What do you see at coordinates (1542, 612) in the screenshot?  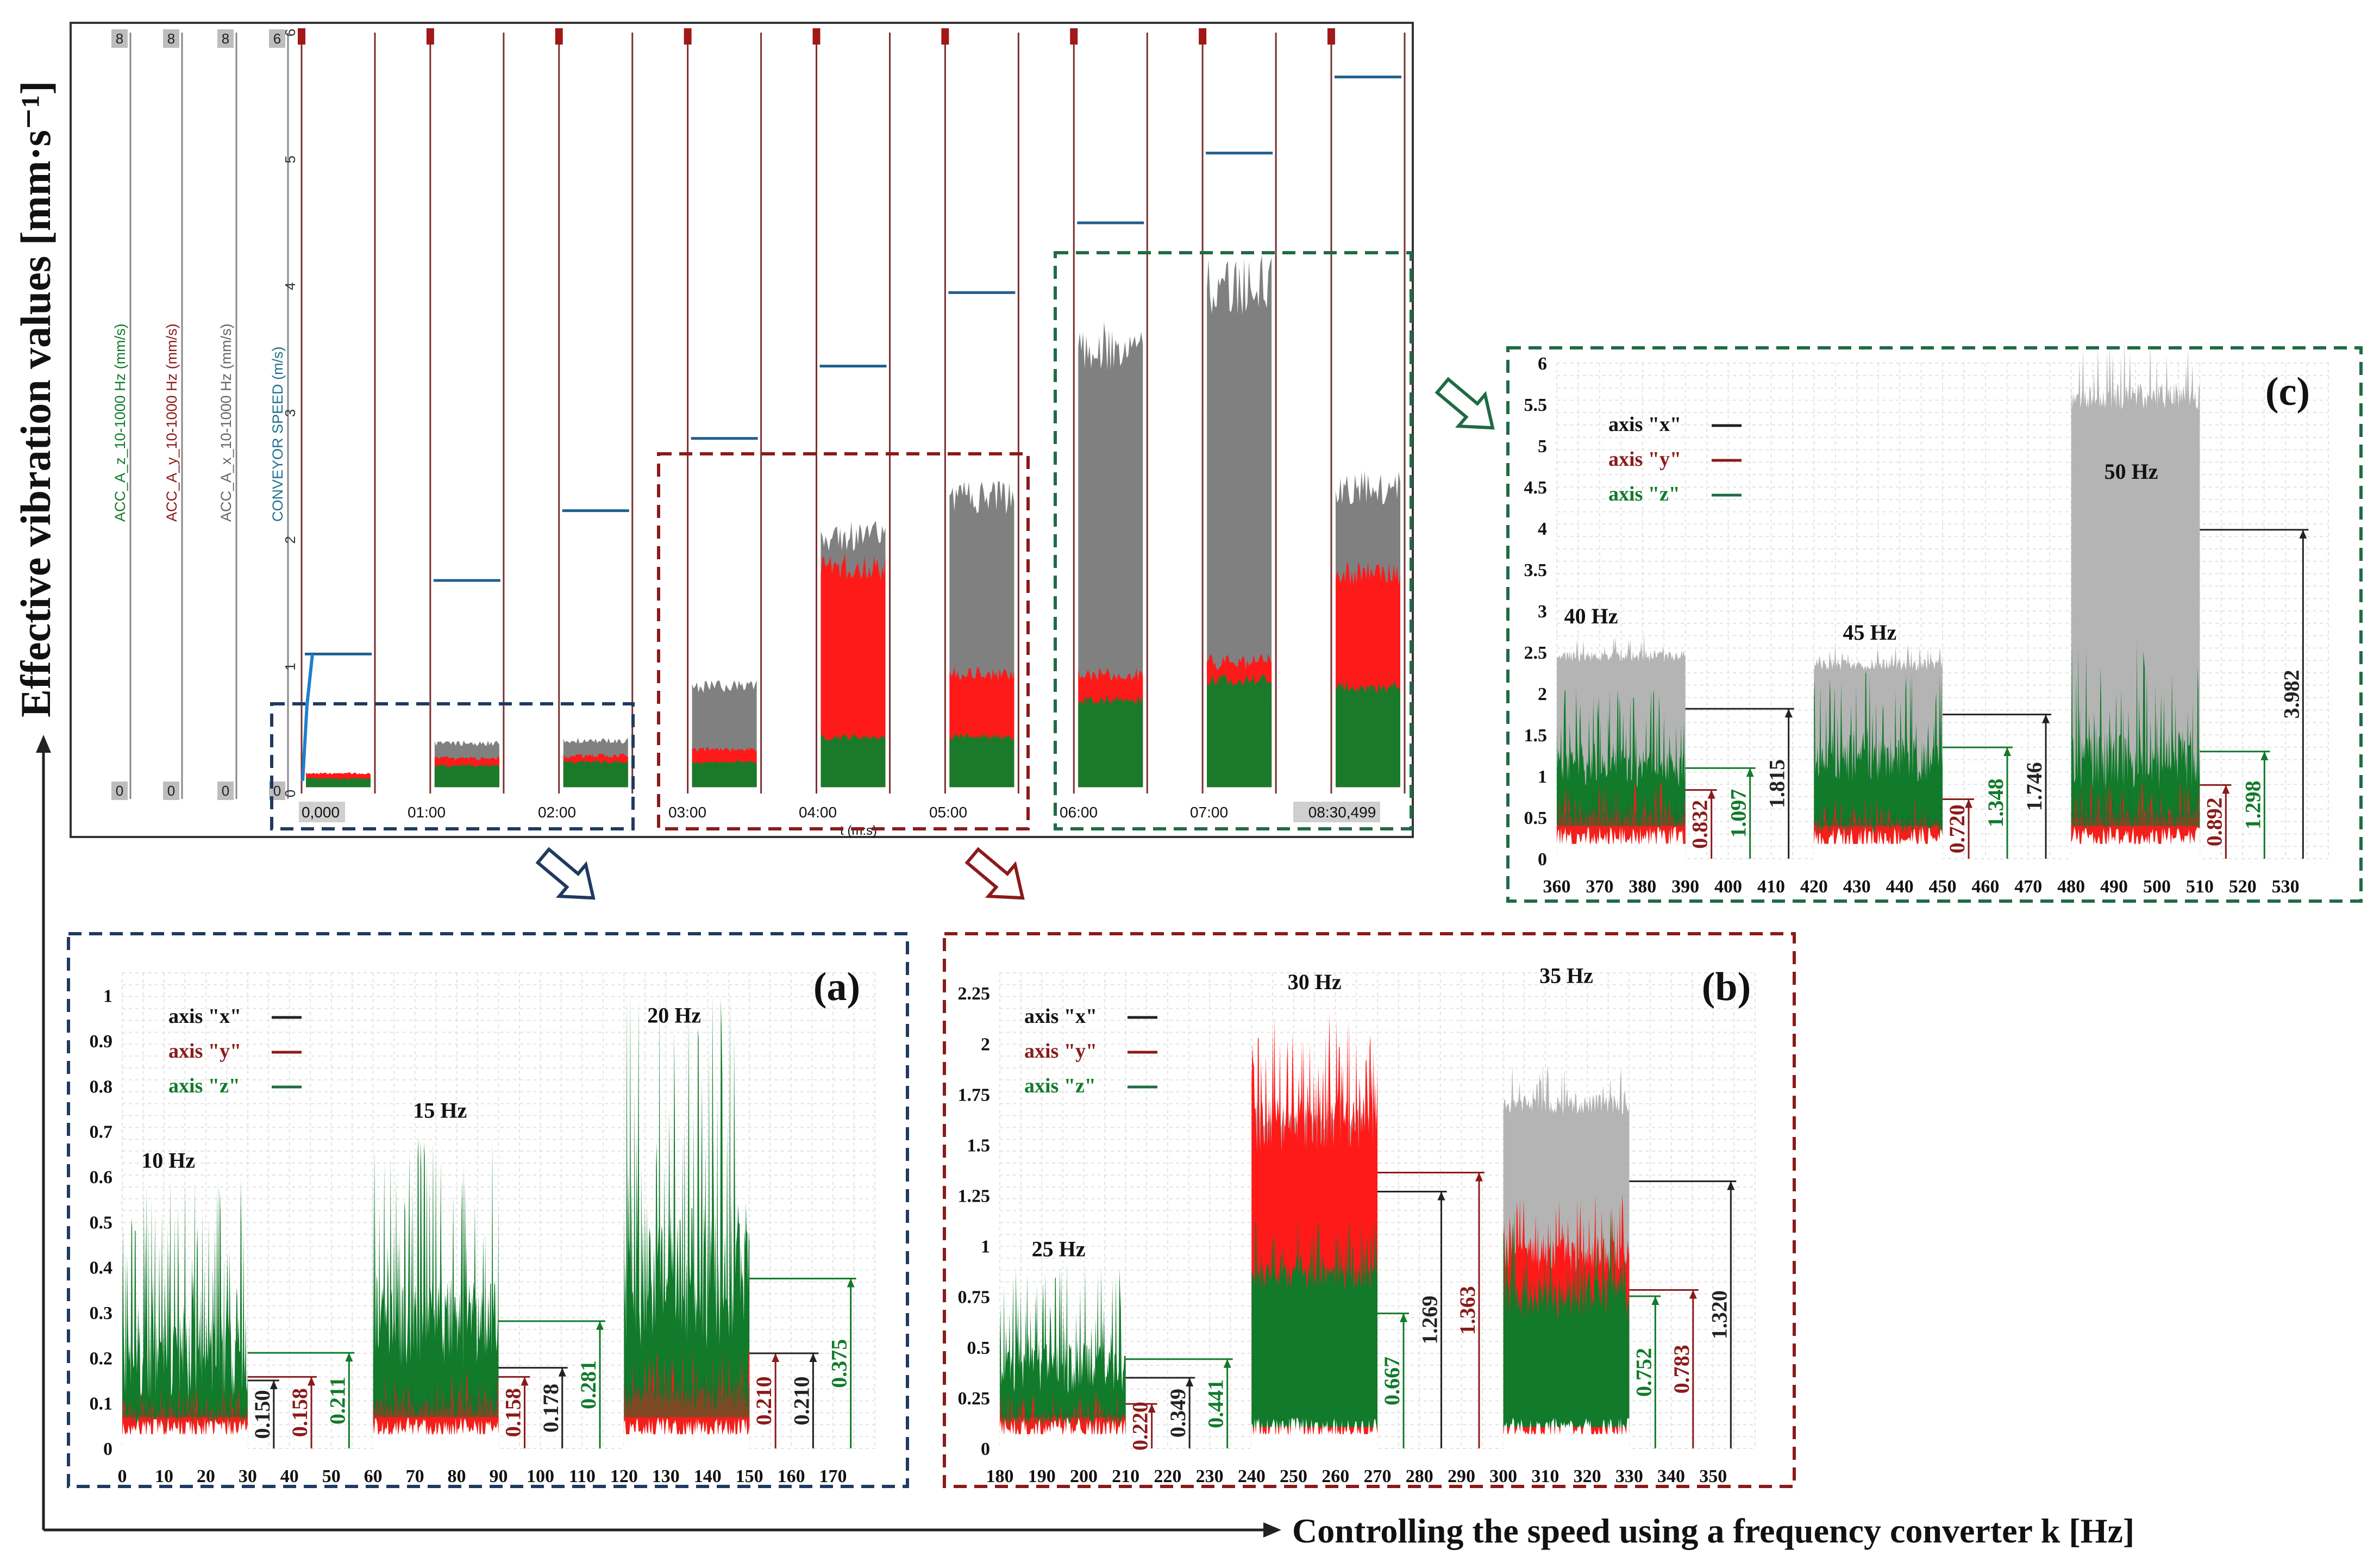 I see `y-tick-label: 3` at bounding box center [1542, 612].